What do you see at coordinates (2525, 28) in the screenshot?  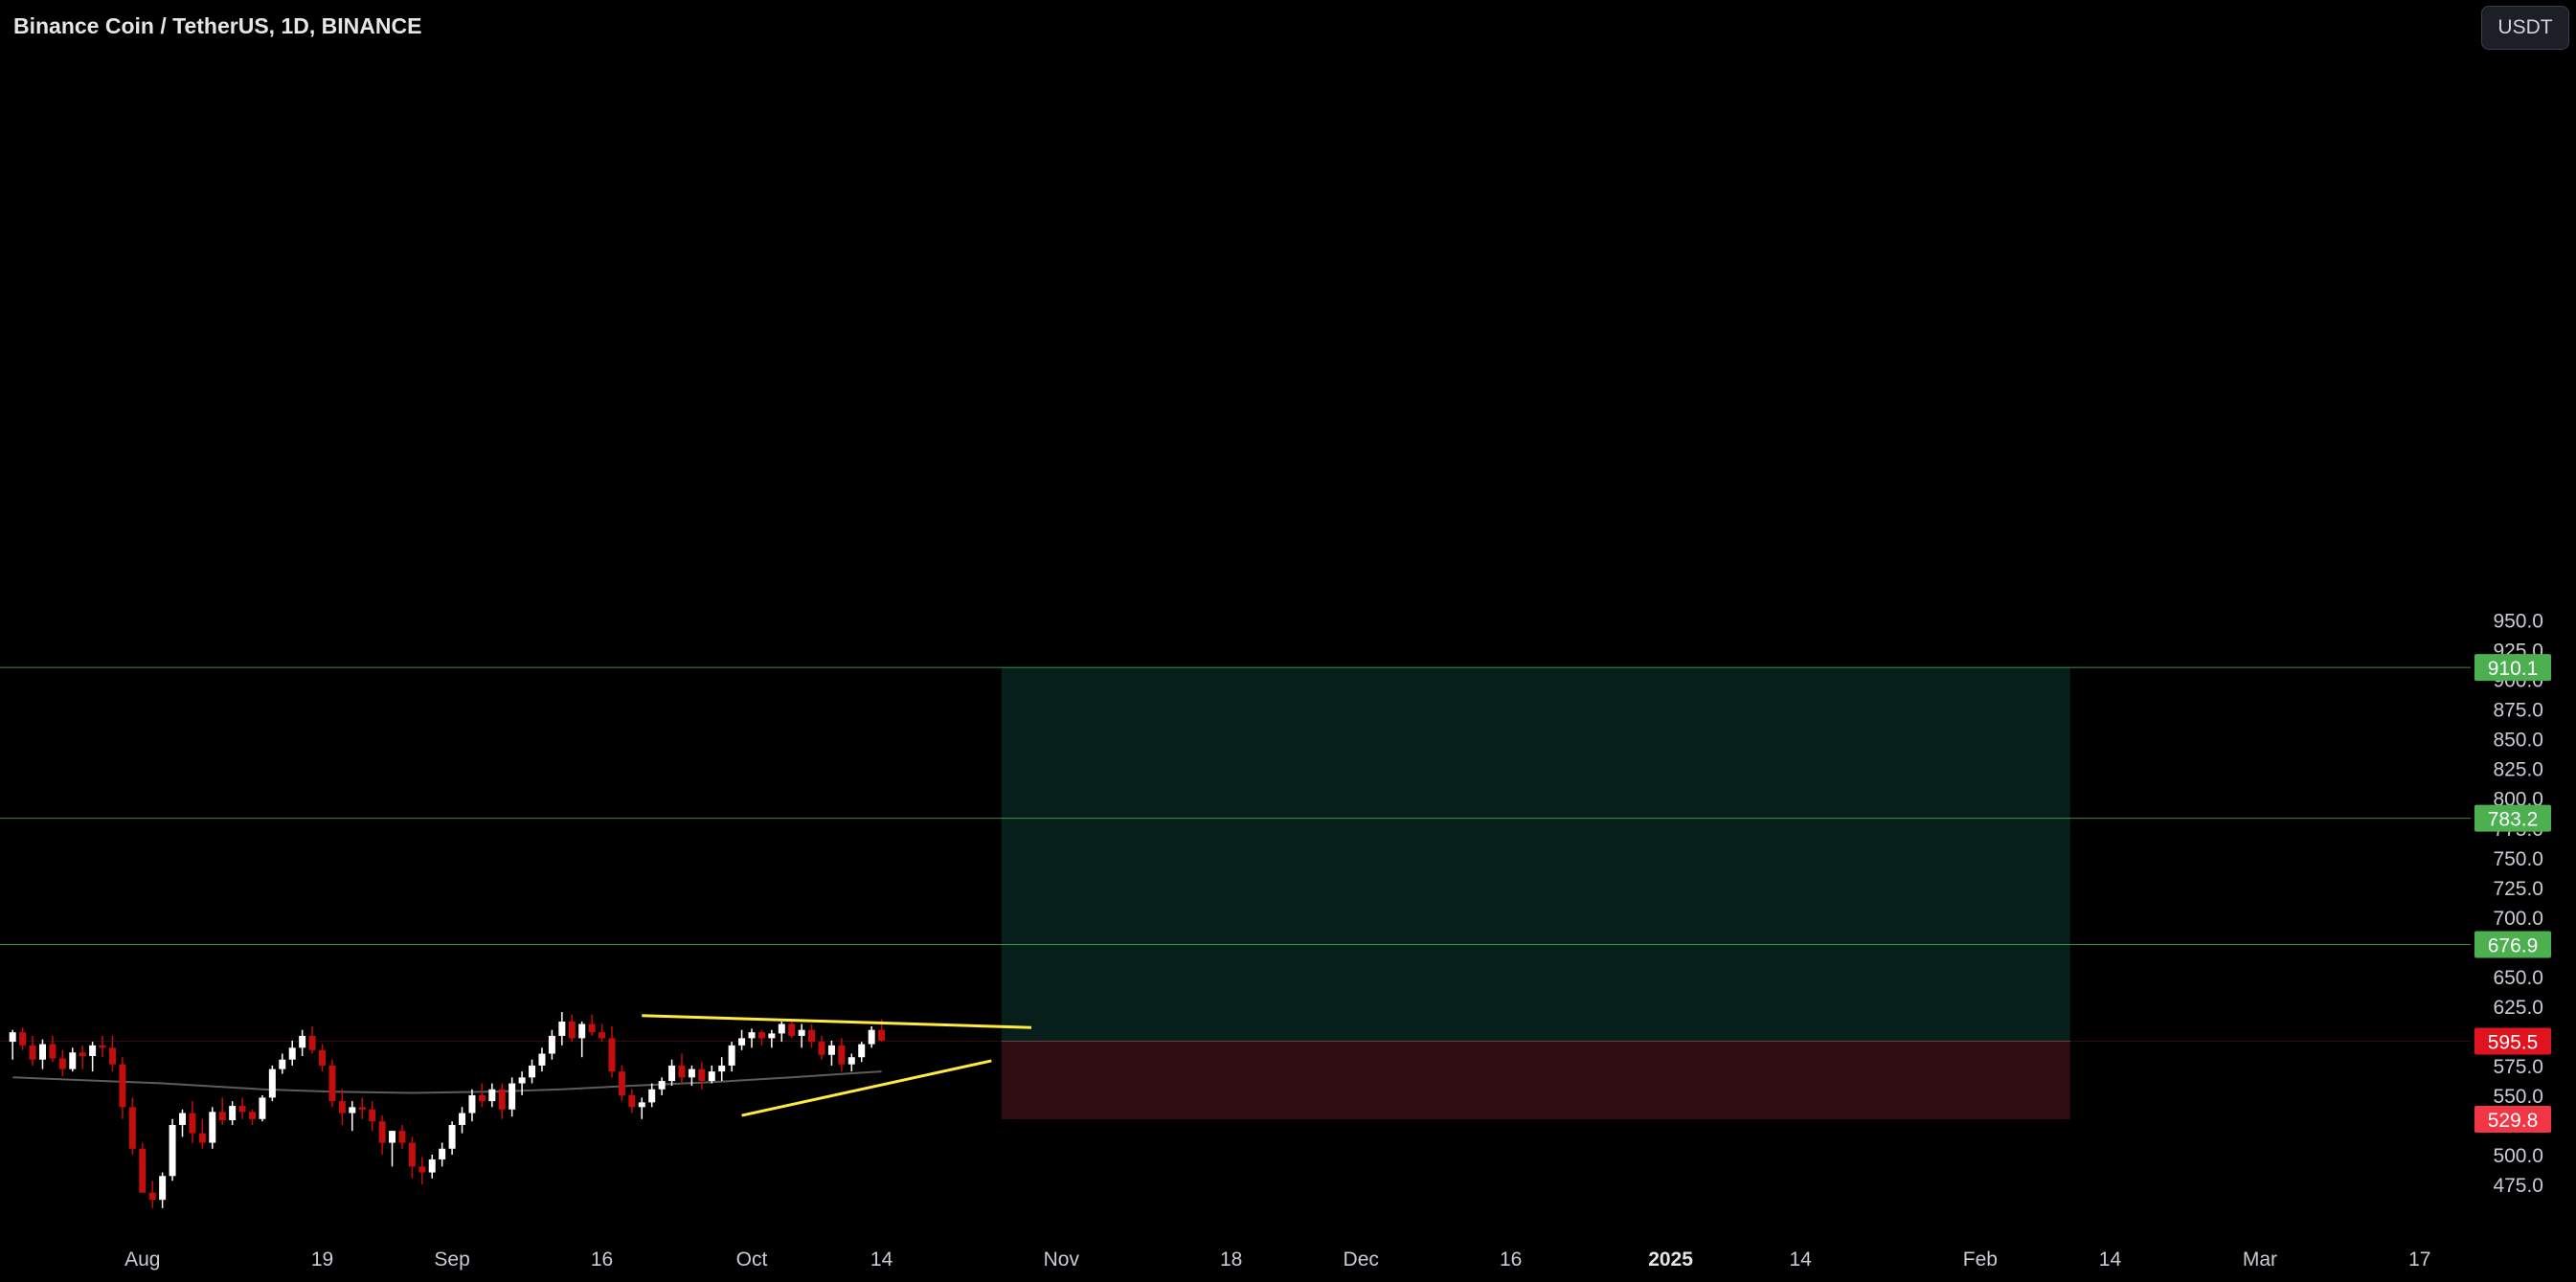 I see `currency-button: USDT` at bounding box center [2525, 28].